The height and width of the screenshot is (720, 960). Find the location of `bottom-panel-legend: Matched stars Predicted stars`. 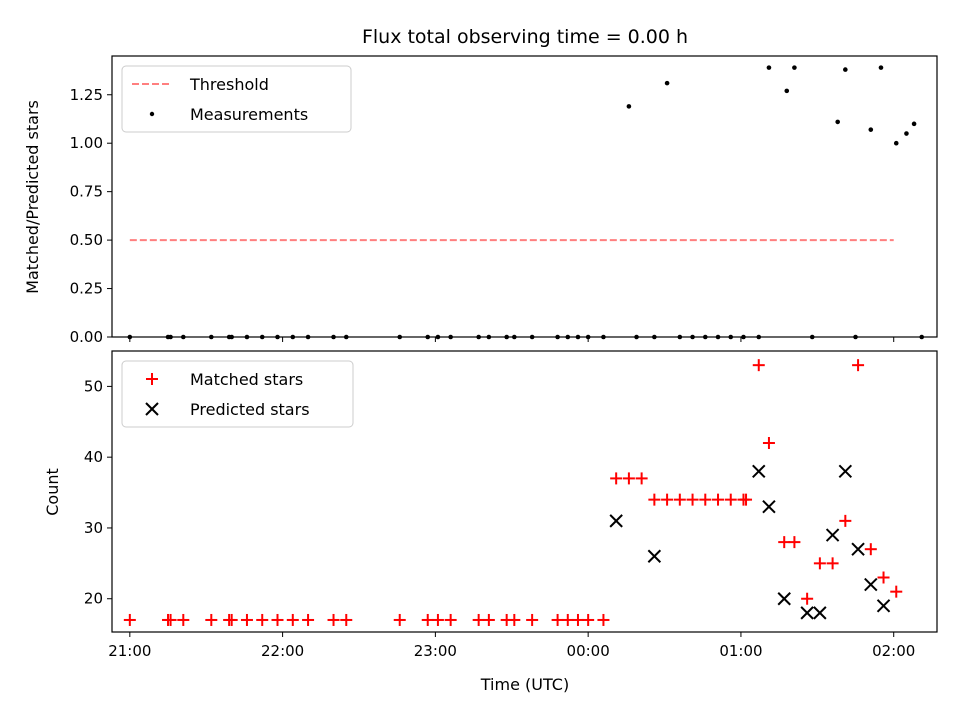

bottom-panel-legend: Matched stars Predicted stars is located at coordinates (237, 394).